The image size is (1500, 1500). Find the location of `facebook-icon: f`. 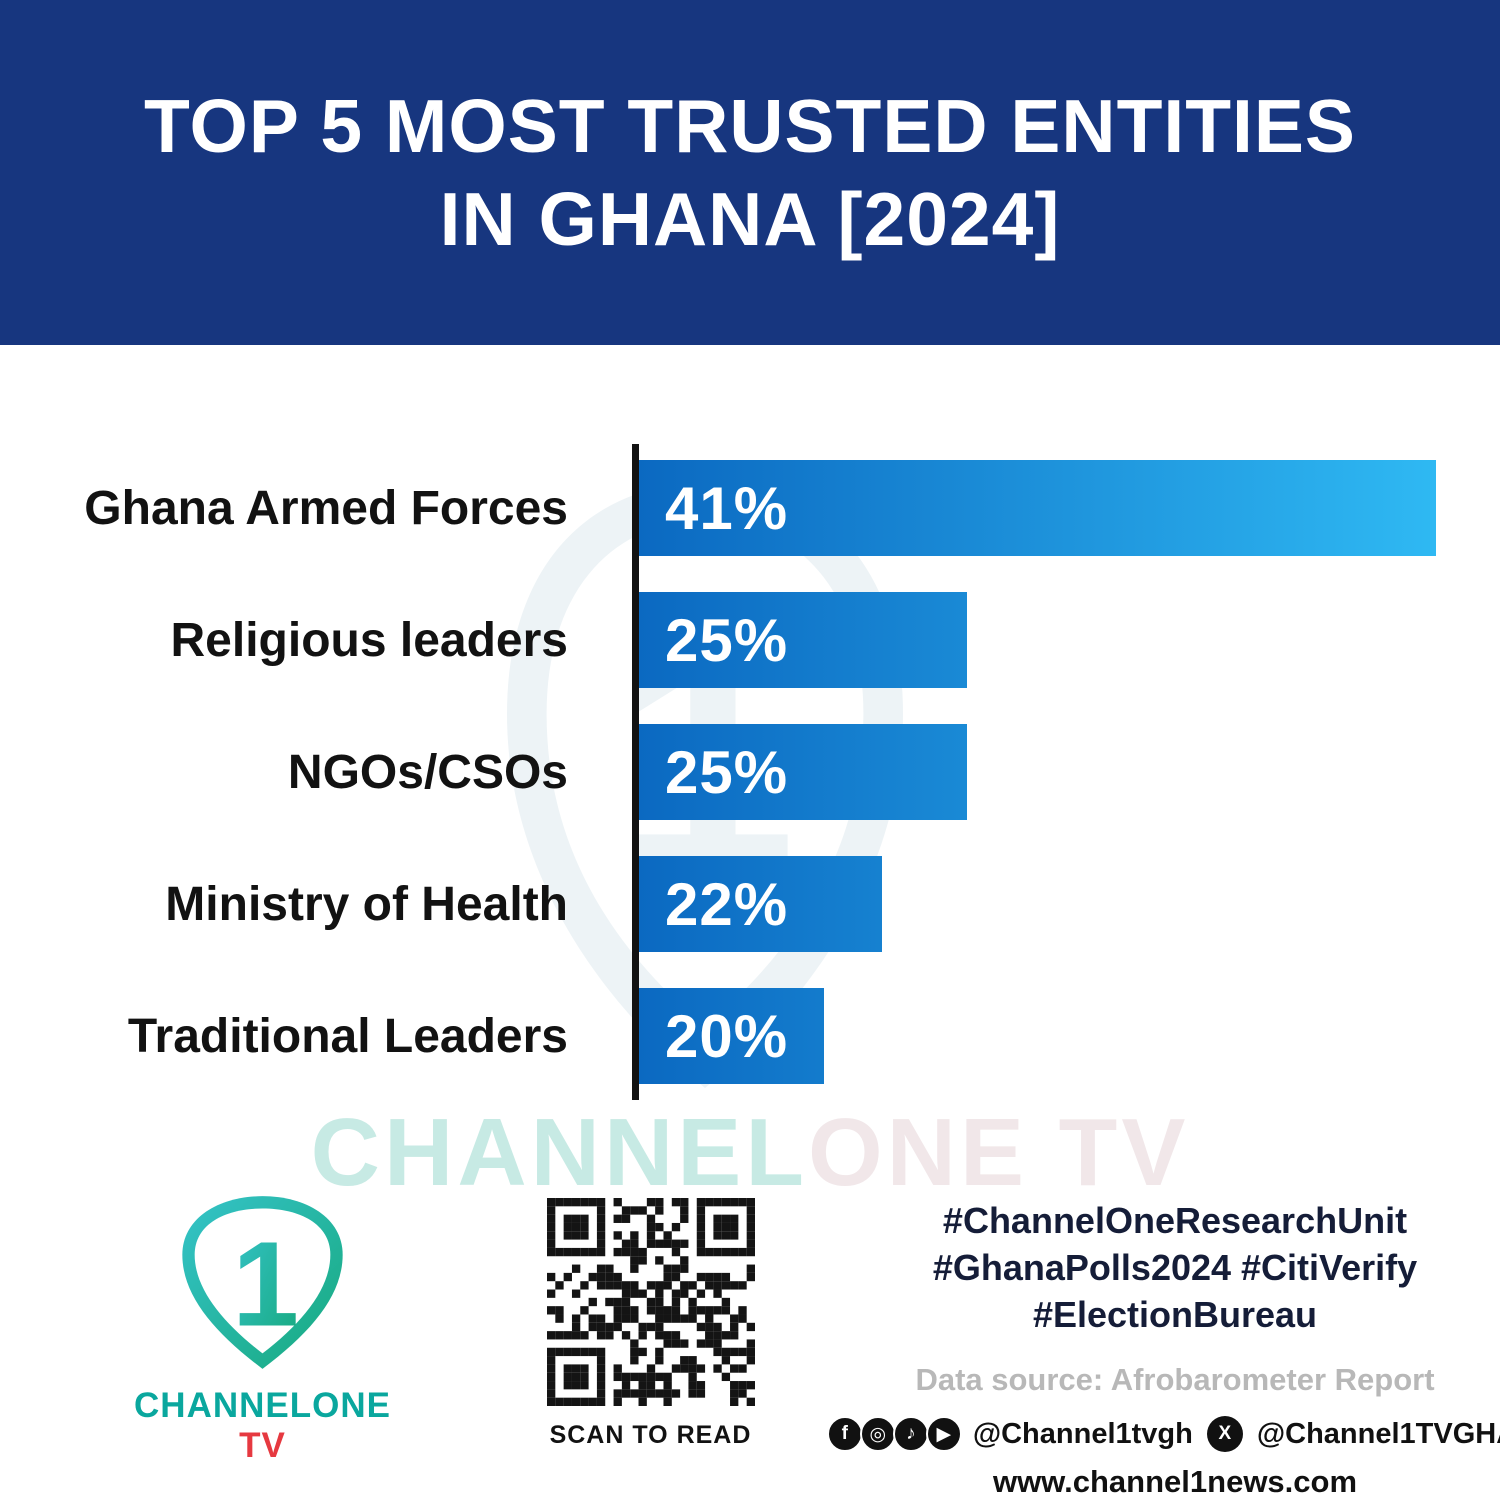

facebook-icon: f is located at coordinates (844, 1434).